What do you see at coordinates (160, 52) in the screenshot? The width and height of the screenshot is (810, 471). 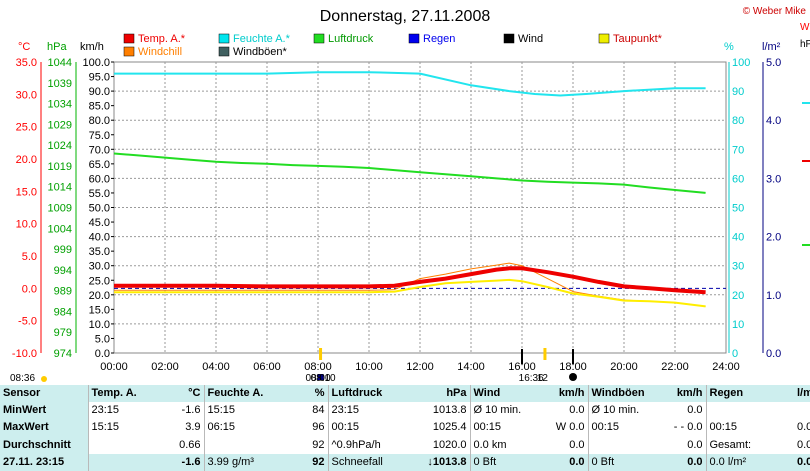 I see `legend-label: Windchill` at bounding box center [160, 52].